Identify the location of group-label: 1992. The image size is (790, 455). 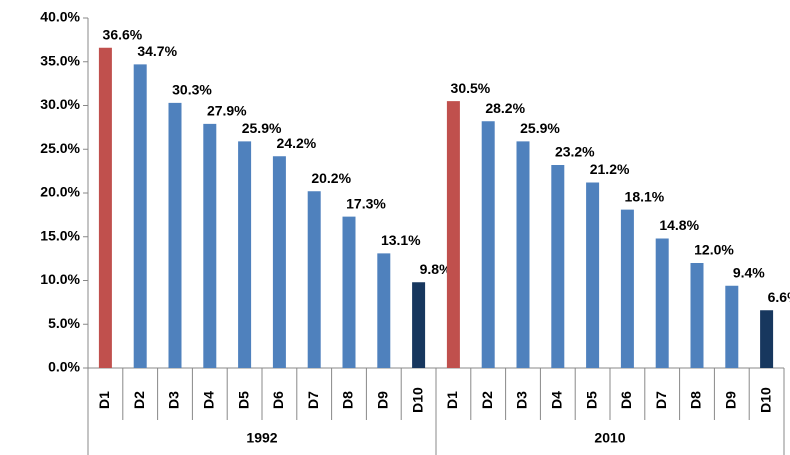
(261, 438).